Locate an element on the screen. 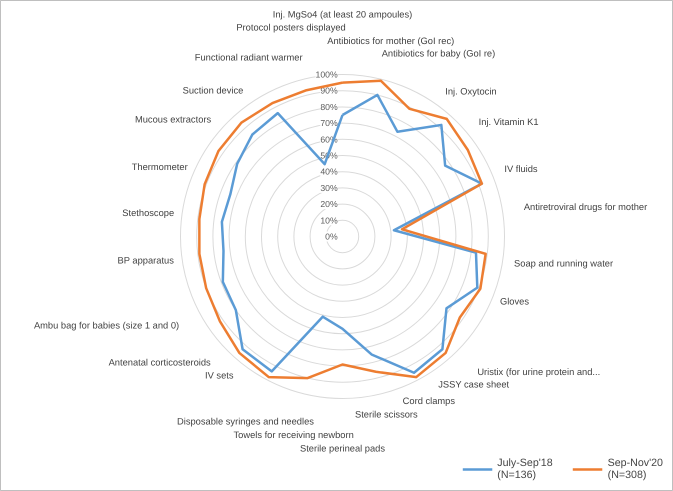 This screenshot has height=491, width=673. y-tick-label: 10% is located at coordinates (329, 220).